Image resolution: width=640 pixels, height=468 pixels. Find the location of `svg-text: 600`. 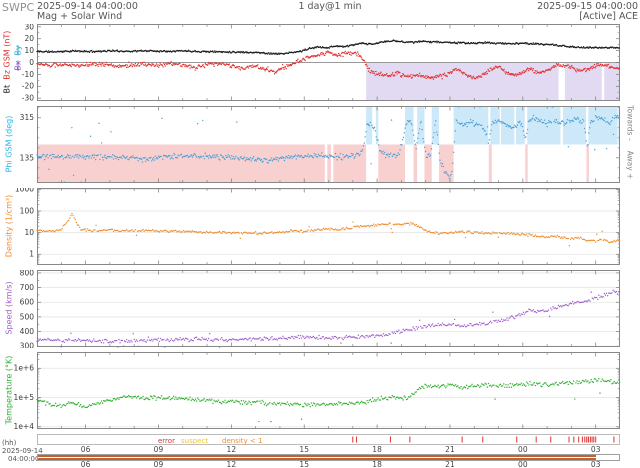

svg-text: 600 is located at coordinates (27, 302).